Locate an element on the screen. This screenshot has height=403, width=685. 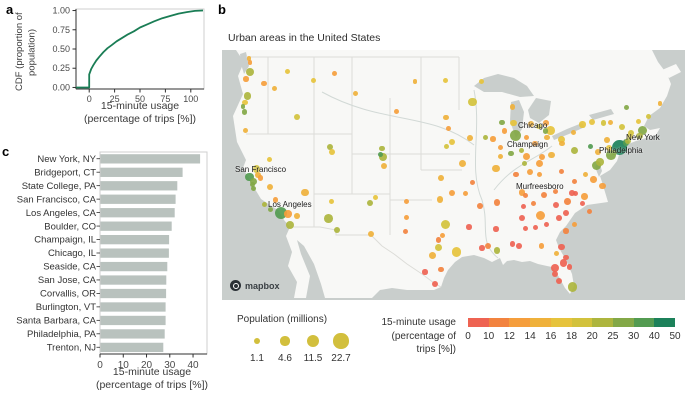
map-title: Urban areas in the United States is located at coordinates (304, 38).